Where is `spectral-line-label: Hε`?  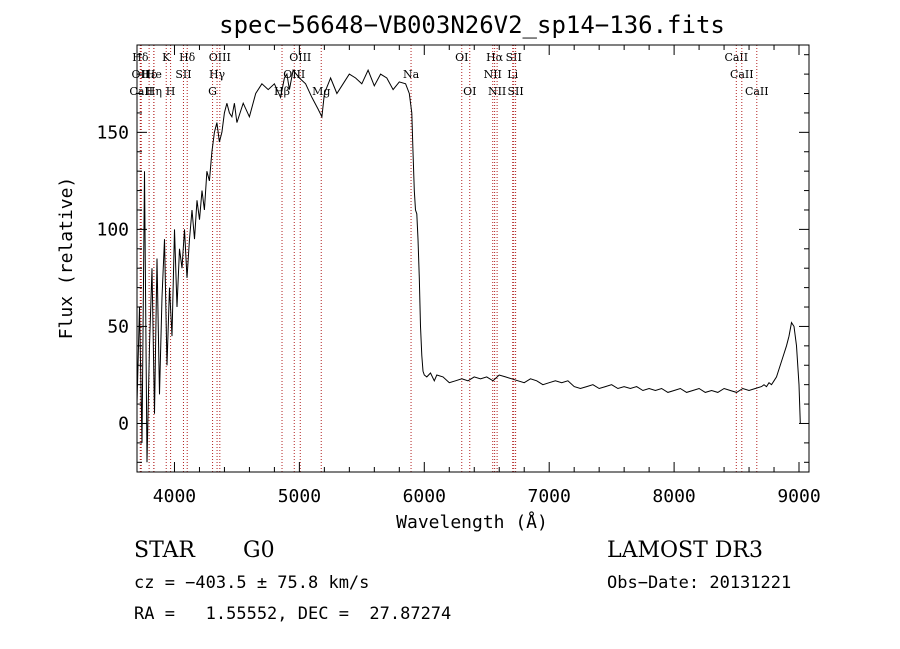
spectral-line-label: Hε is located at coordinates (149, 74).